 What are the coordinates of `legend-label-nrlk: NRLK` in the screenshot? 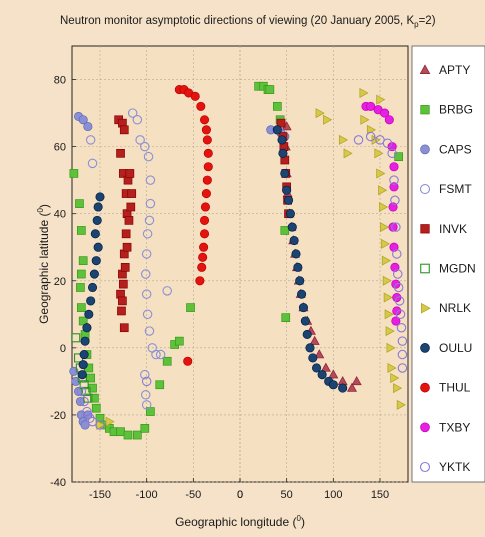 It's located at (455, 308).